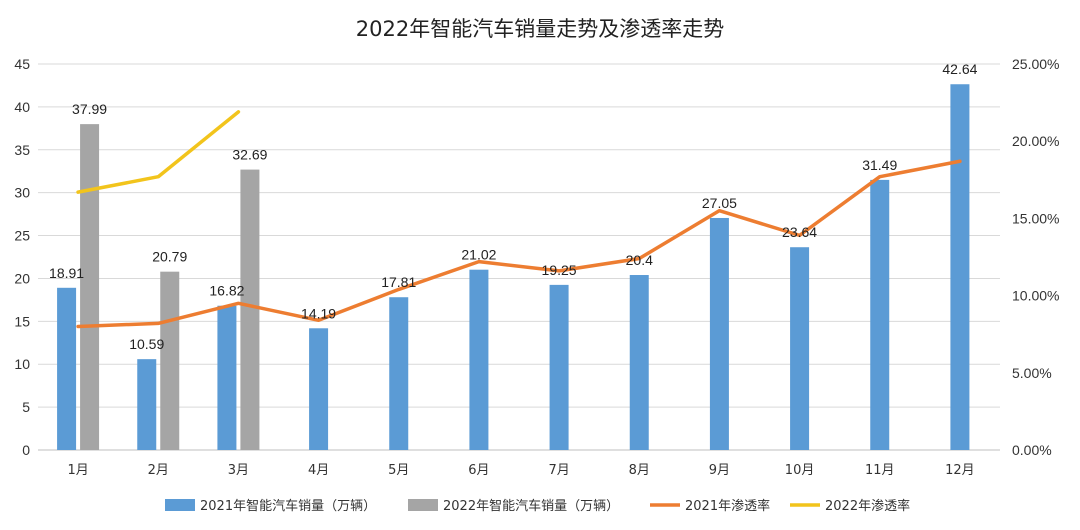  What do you see at coordinates (22, 278) in the screenshot?
I see `left-tick-label: 20` at bounding box center [22, 278].